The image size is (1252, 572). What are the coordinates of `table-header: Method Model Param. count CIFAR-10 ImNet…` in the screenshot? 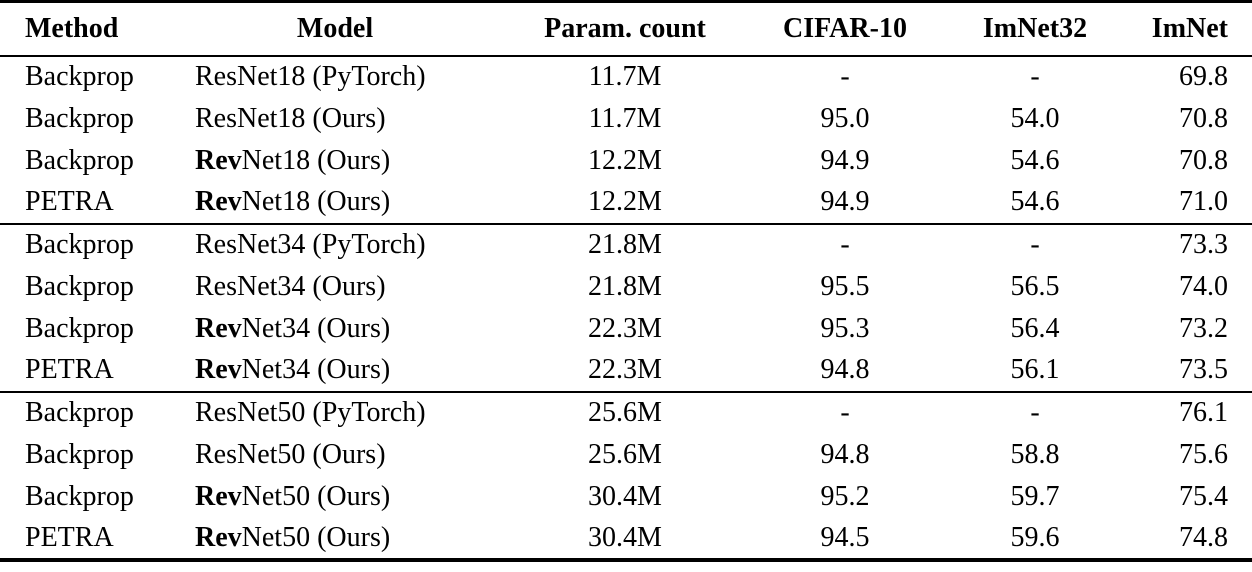 It's located at (626, 29).